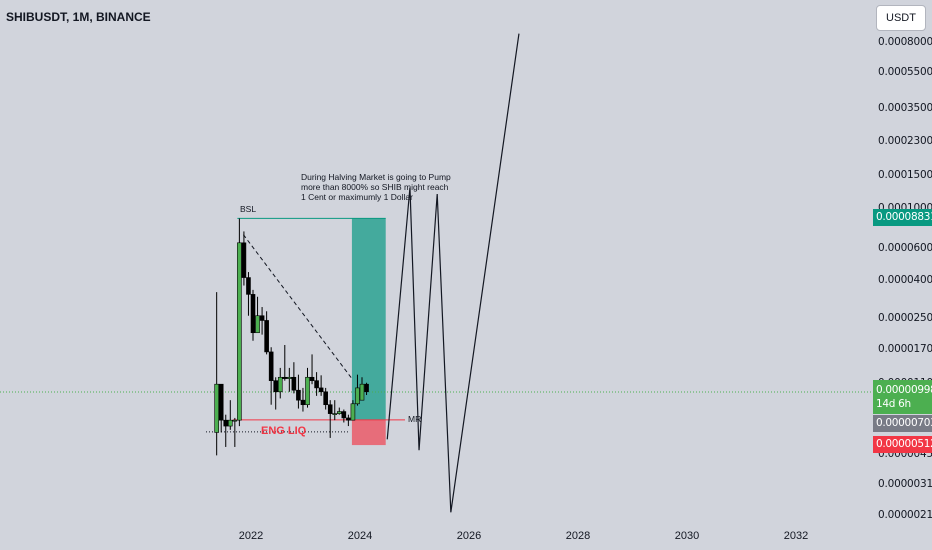 Image resolution: width=932 pixels, height=550 pixels. Describe the element at coordinates (902, 444) in the screenshot. I see `low-price-badge: 0.00000512` at that location.